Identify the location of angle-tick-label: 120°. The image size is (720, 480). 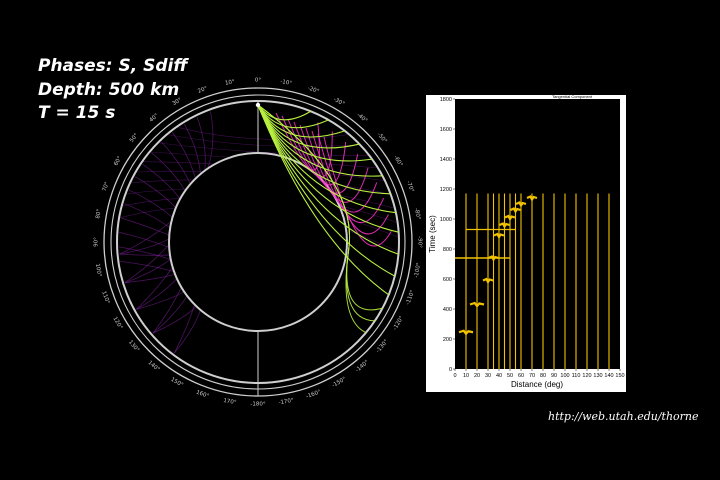
(117, 323).